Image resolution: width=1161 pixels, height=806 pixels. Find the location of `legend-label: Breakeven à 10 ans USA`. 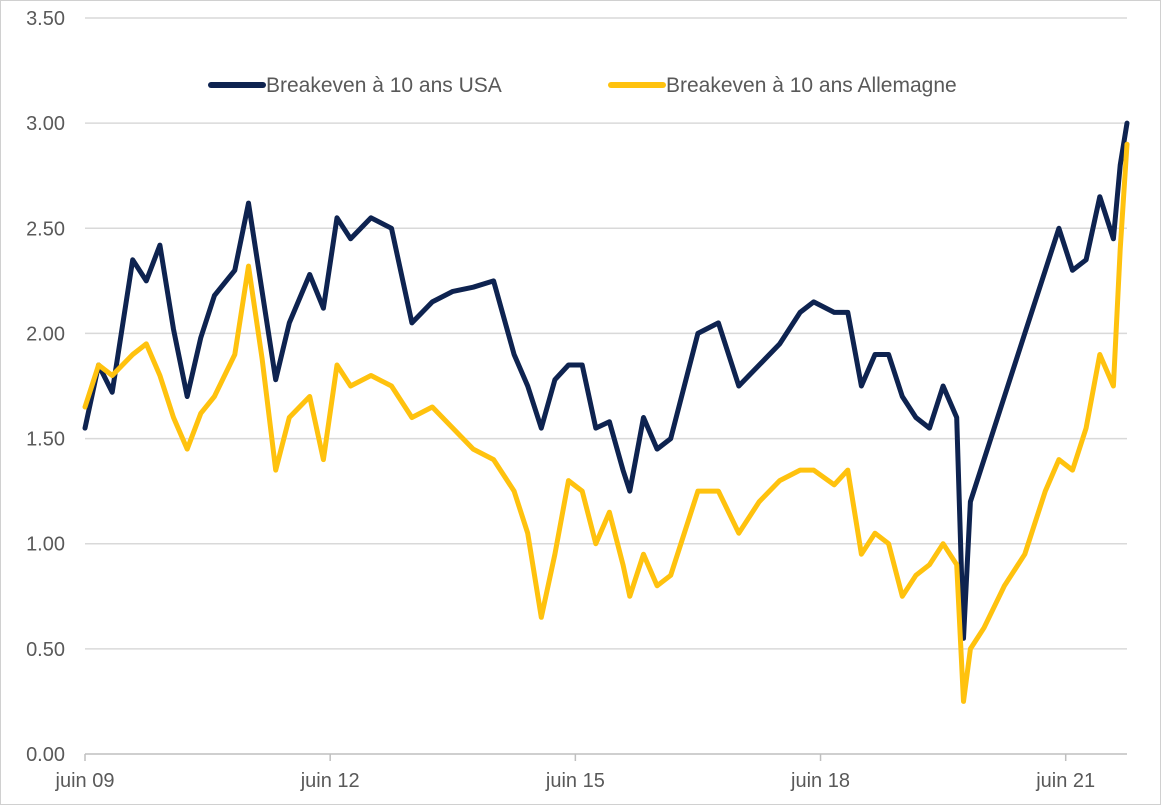

legend-label: Breakeven à 10 ans USA is located at coordinates (384, 85).